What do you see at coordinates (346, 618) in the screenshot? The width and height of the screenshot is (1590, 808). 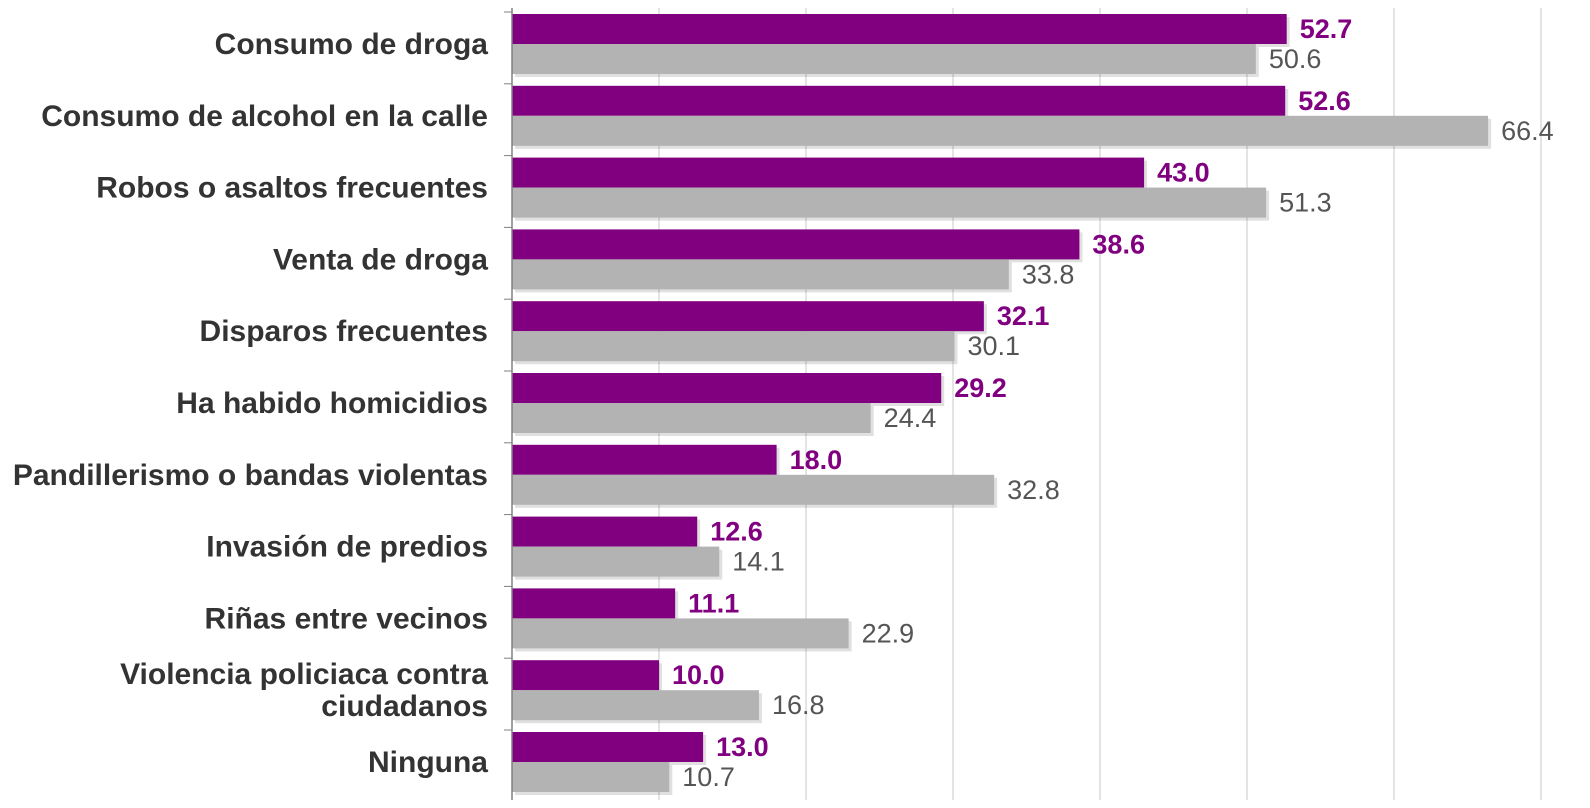 I see `category-label: Riñas entre vecinos` at bounding box center [346, 618].